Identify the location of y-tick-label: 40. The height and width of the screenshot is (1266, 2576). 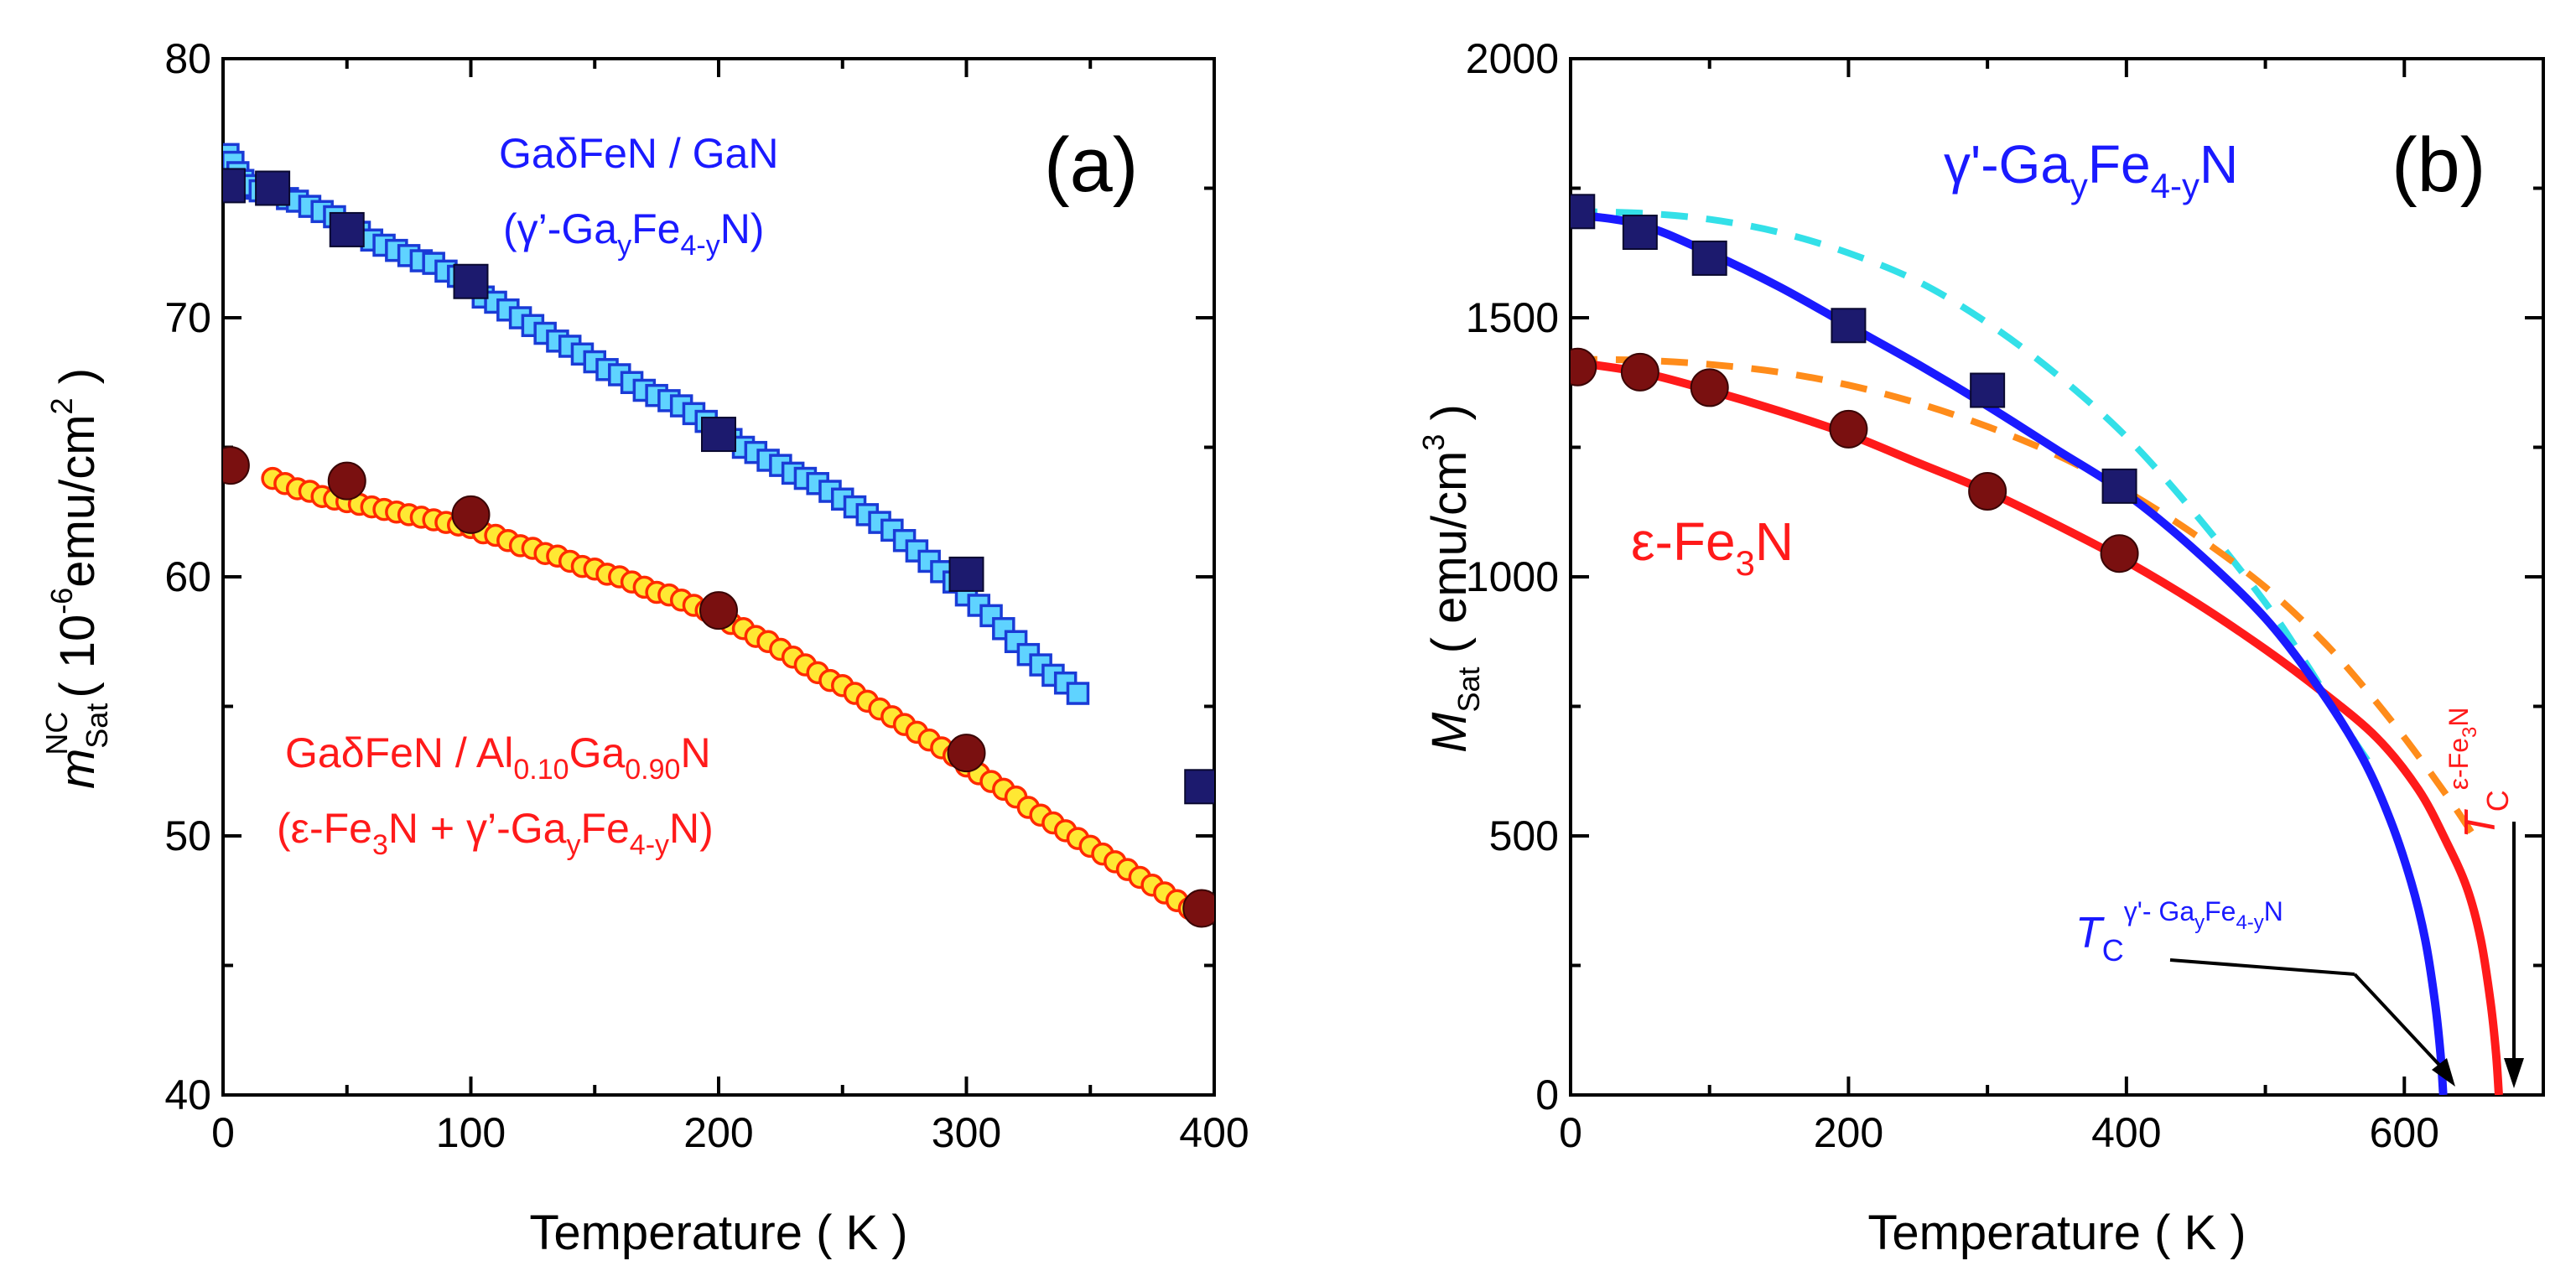
(187, 1094).